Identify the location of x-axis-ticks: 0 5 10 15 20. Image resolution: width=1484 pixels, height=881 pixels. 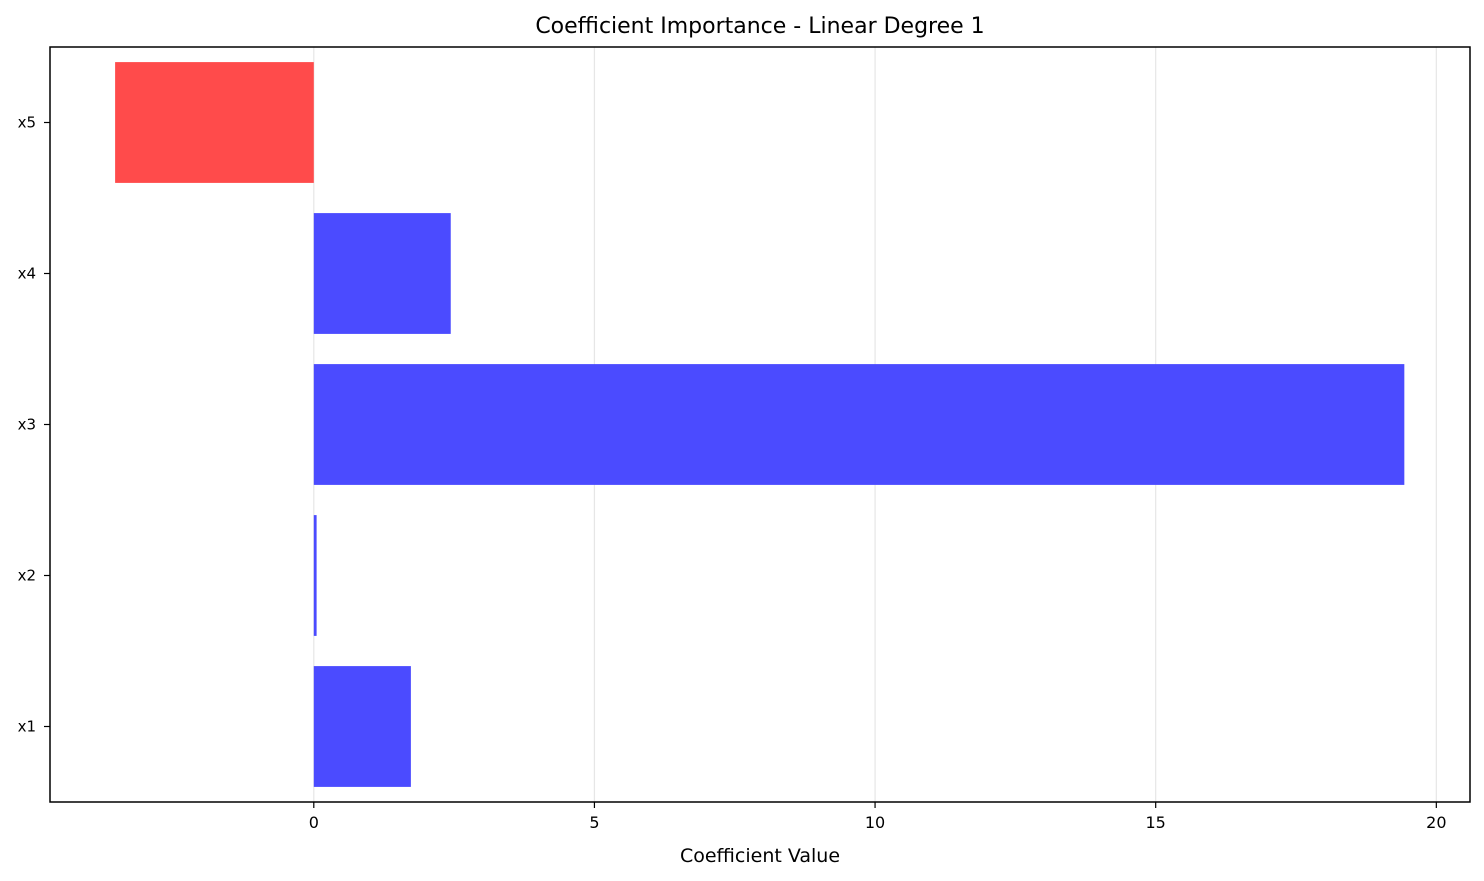
(878, 817).